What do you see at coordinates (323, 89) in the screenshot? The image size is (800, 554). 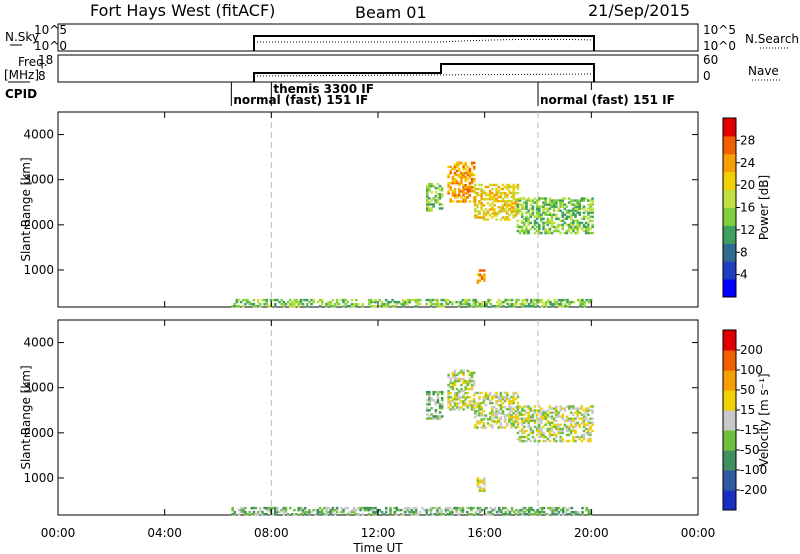 I see `cpid-segment-label: themis 3300 IF` at bounding box center [323, 89].